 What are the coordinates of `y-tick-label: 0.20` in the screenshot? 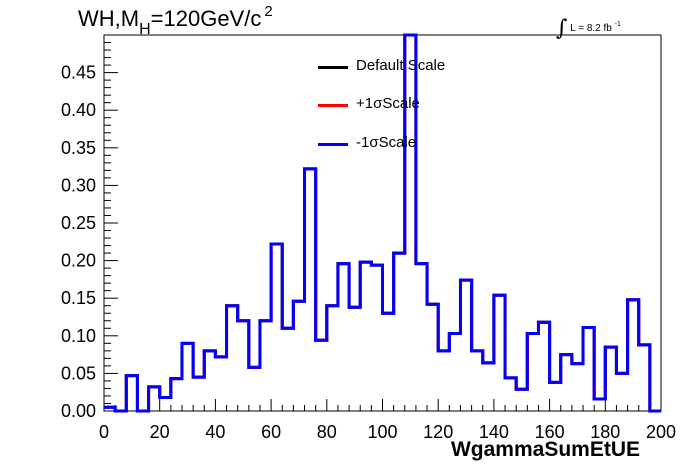 It's located at (78, 261).